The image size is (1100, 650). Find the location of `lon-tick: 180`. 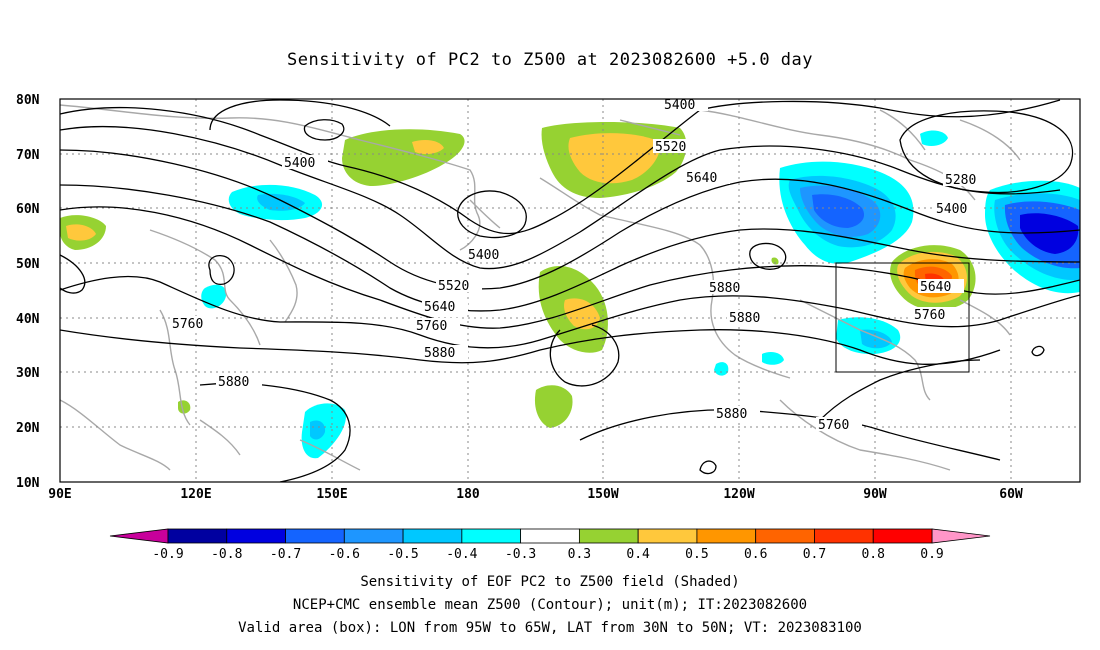

lon-tick: 180 is located at coordinates (468, 494).